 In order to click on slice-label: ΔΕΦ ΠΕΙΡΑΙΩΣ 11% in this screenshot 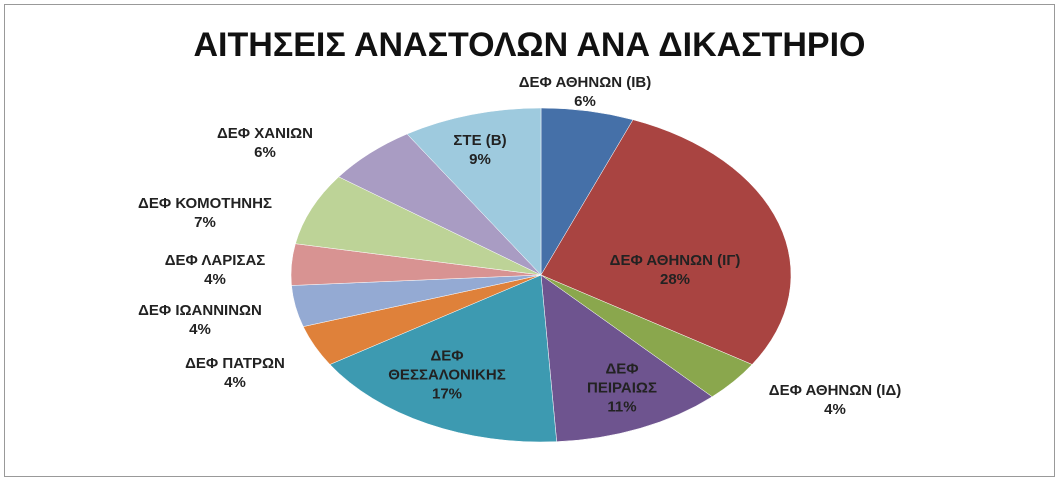, I will do `click(622, 388)`.